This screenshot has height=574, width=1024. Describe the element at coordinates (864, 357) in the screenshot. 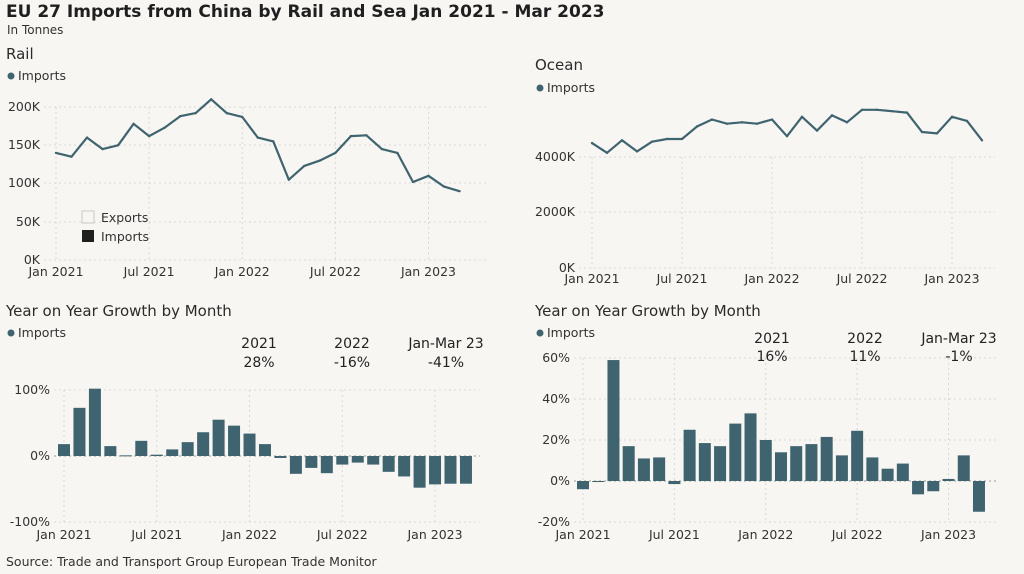

I see `chart4-summary-value: 11%` at that location.